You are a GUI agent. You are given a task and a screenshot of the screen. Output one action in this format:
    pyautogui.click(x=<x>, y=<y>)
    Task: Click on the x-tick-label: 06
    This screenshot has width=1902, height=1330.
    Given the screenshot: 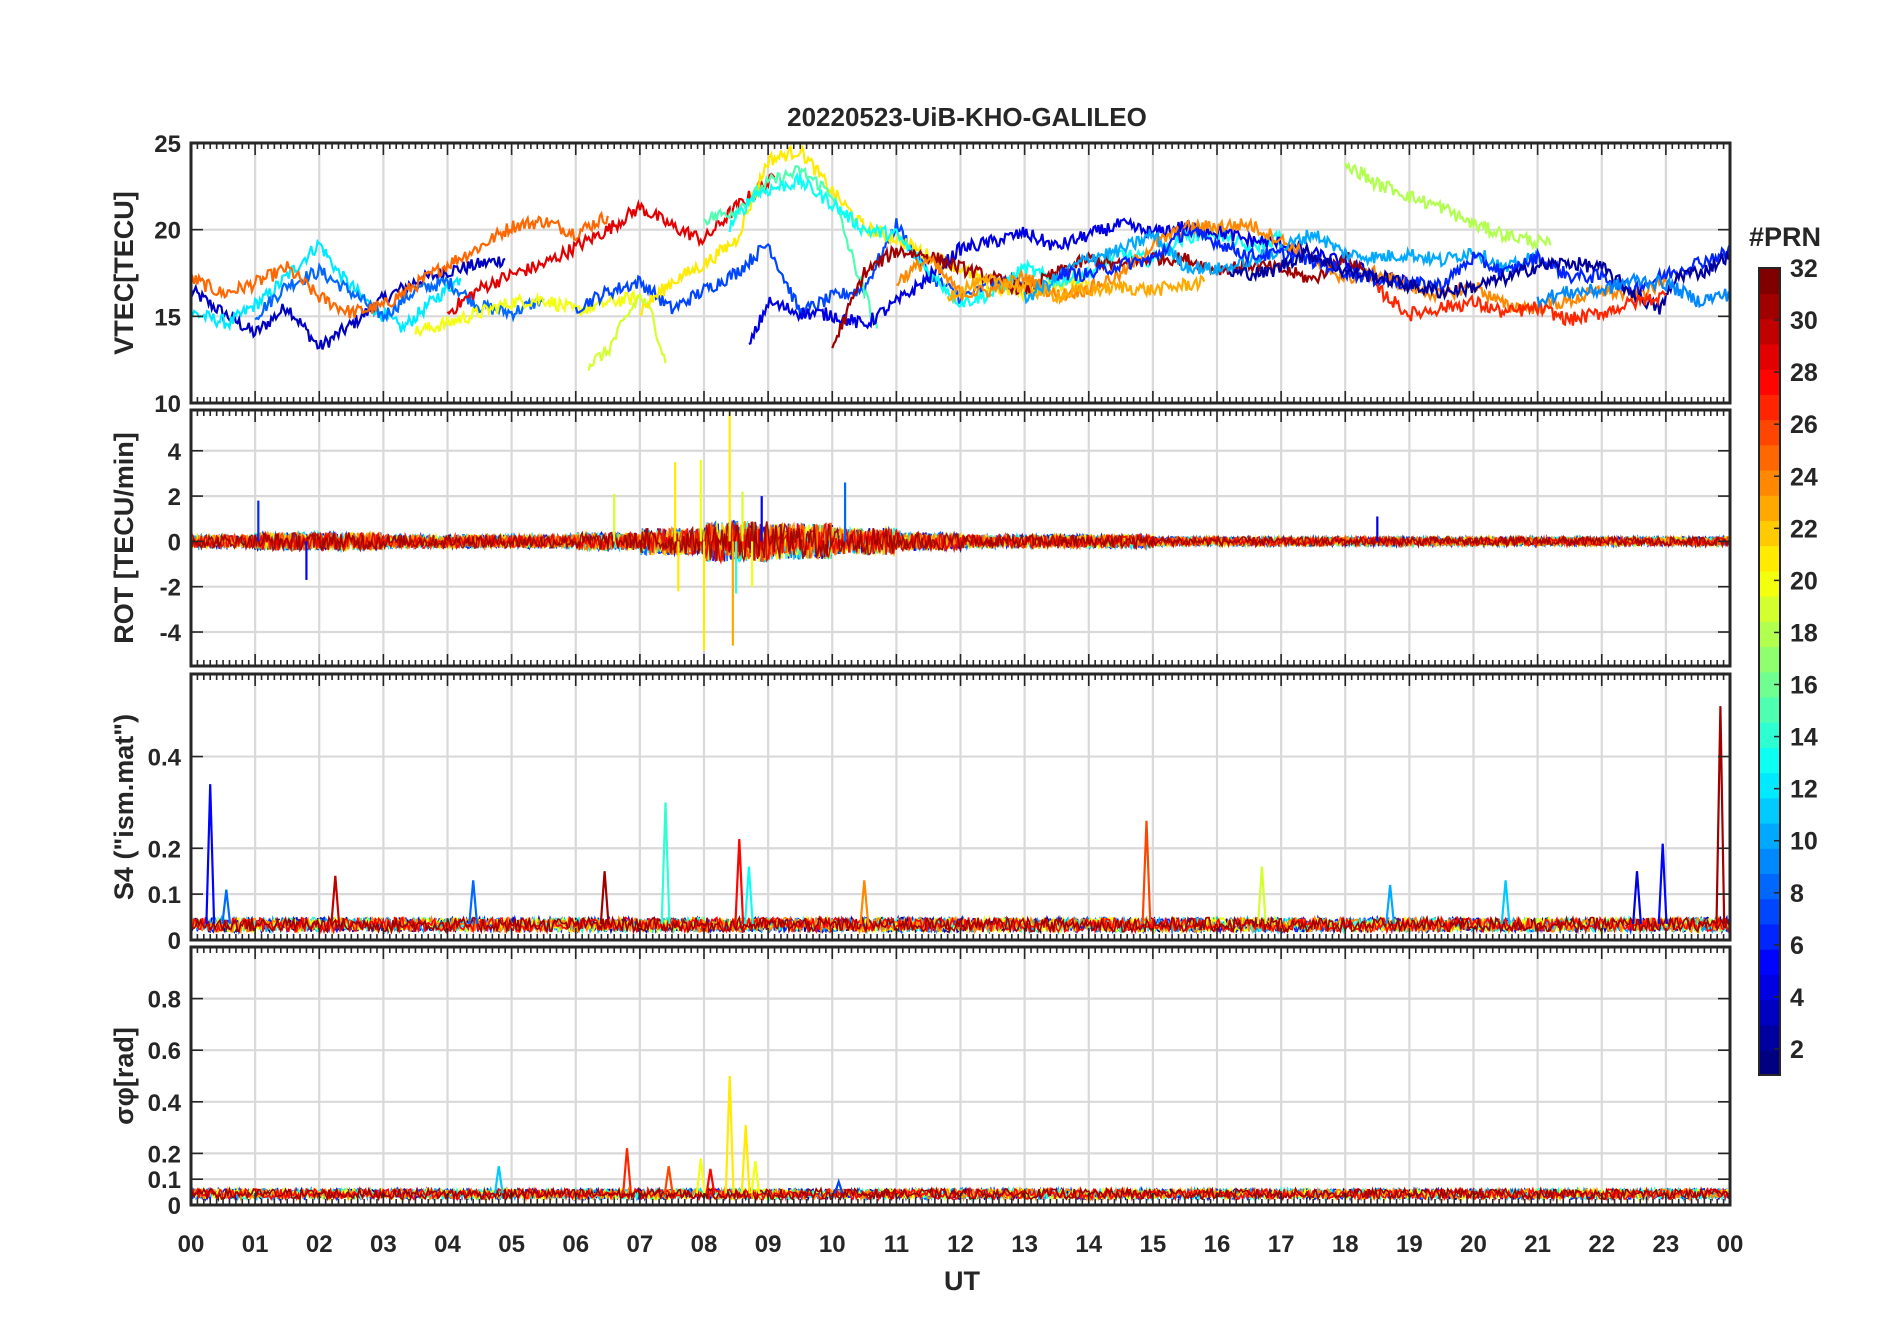 What is the action you would take?
    pyautogui.click(x=575, y=1244)
    